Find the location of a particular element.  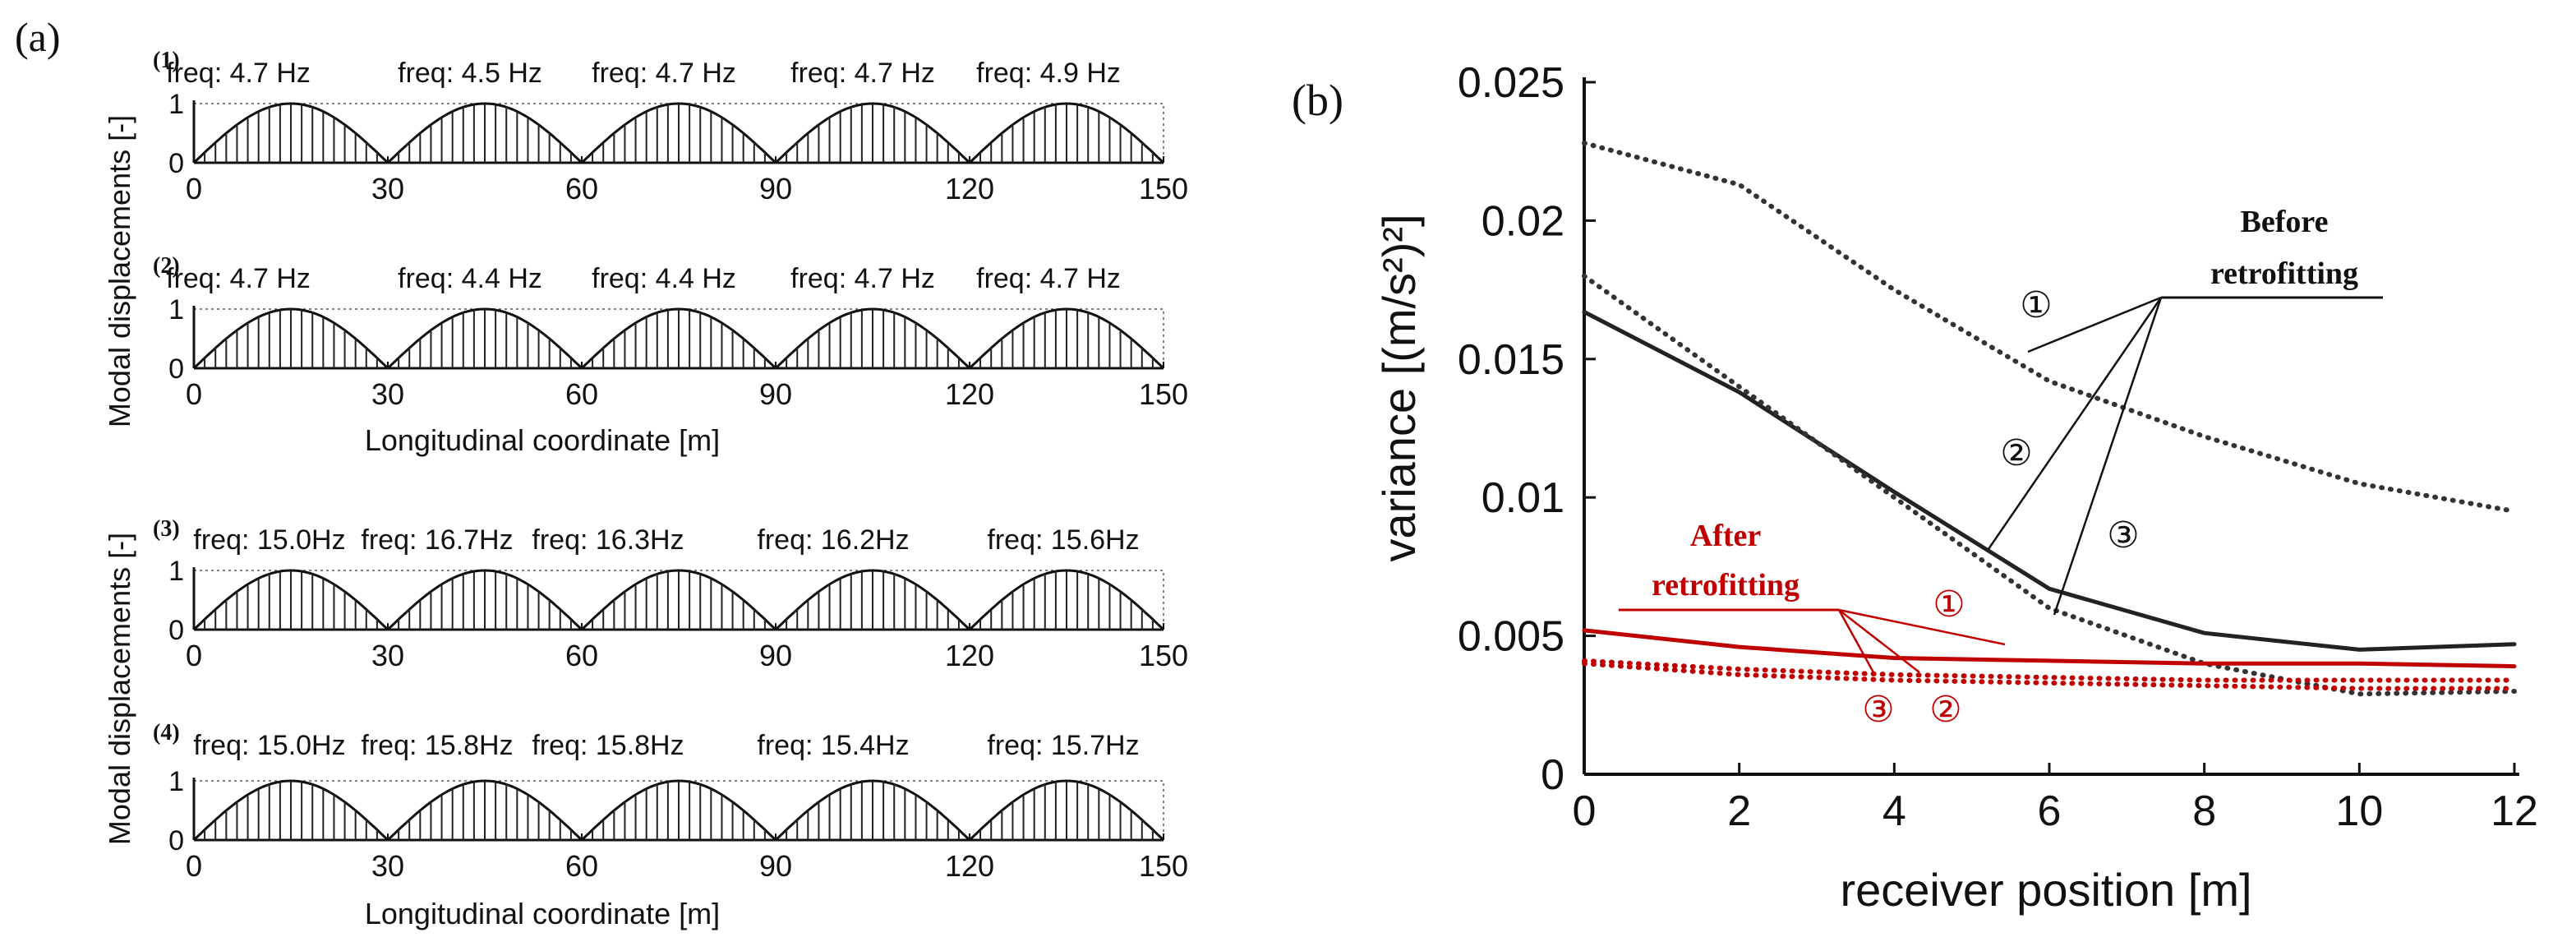

panel-b-xtick-4: 4 is located at coordinates (1894, 811).